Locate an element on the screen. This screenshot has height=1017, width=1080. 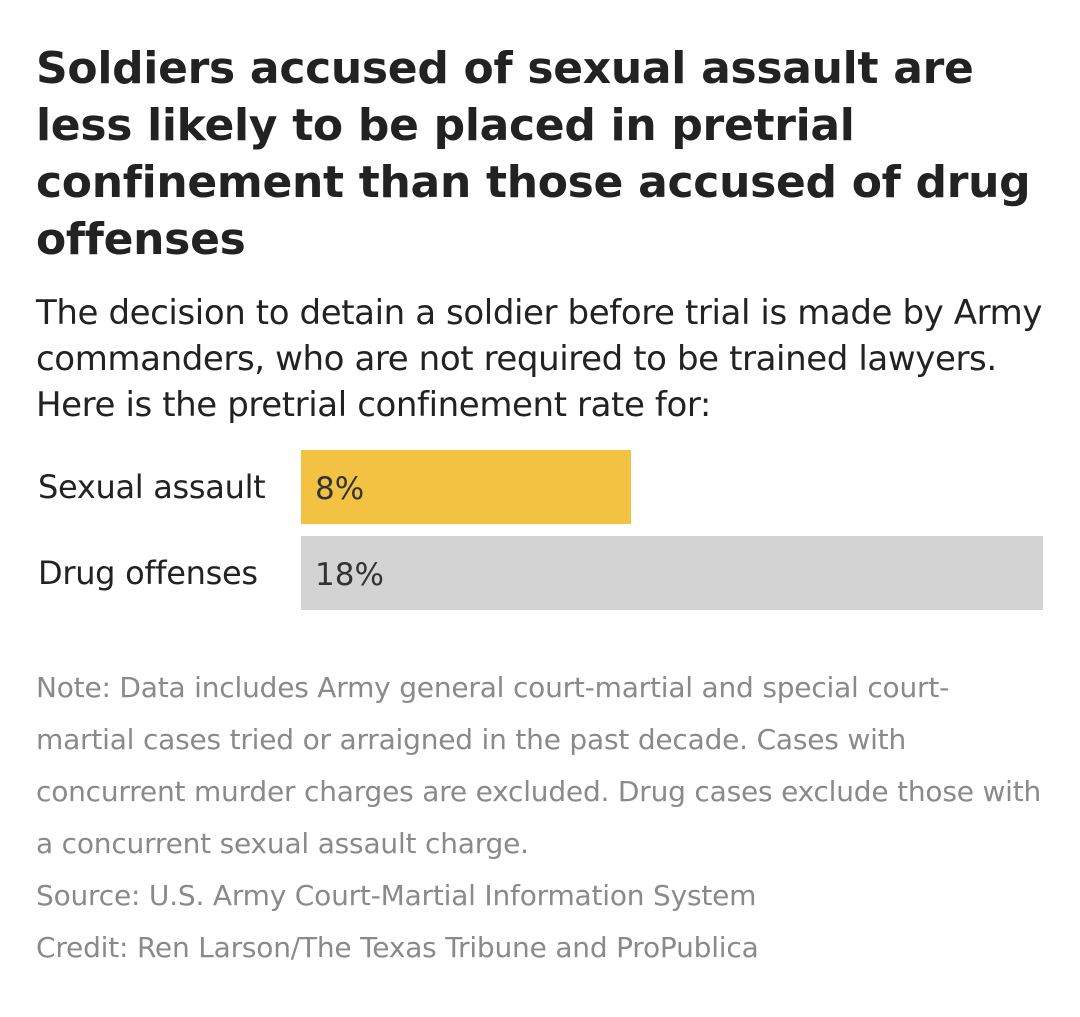
bar-track: 8% is located at coordinates (672, 487).